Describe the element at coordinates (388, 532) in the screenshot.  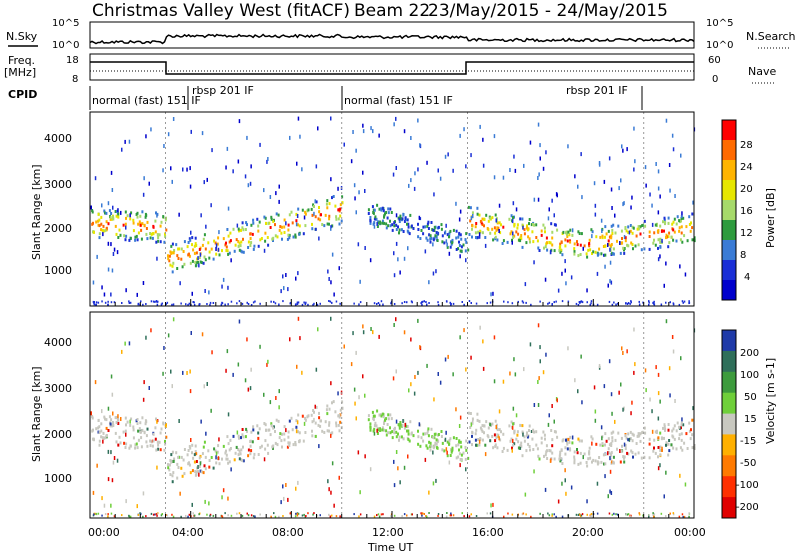
I see `xtick-3: 12:00` at that location.